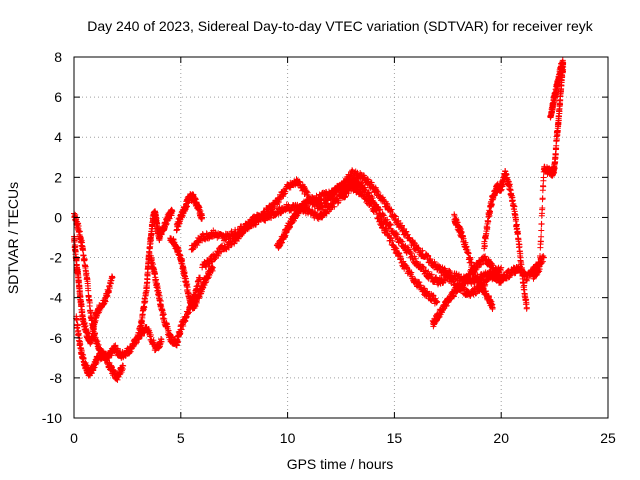 Image resolution: width=640 pixels, height=480 pixels. I want to click on y-tick-label: -4, so click(56, 298).